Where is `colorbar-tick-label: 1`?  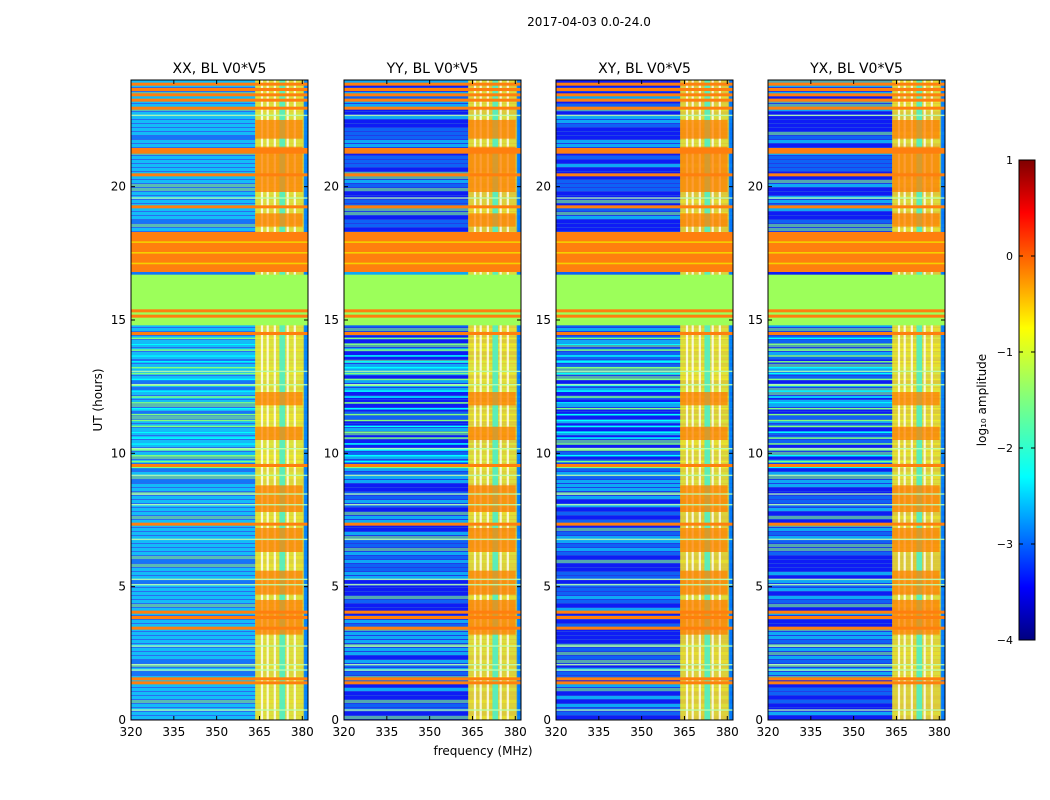
colorbar-tick-label: 1 is located at coordinates (1009, 160).